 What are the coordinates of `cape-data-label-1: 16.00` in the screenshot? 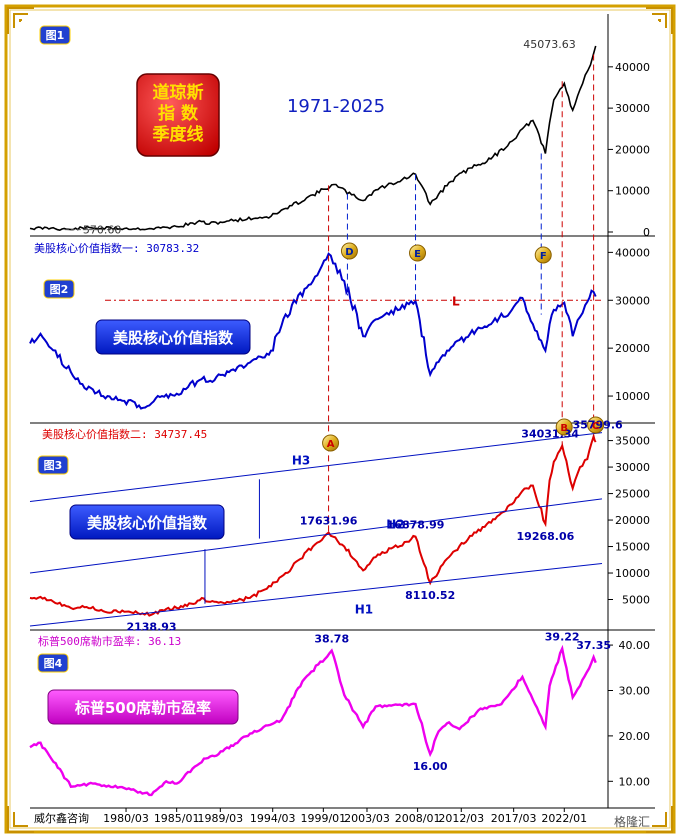 It's located at (430, 766).